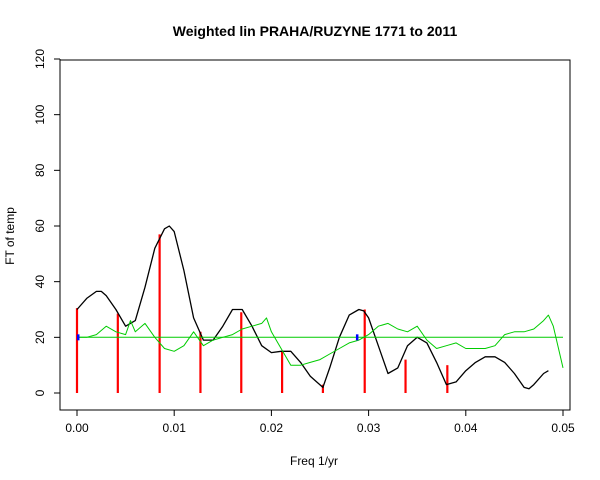 The image size is (600, 480). I want to click on y-axis-label: FT of temp, so click(10, 236).